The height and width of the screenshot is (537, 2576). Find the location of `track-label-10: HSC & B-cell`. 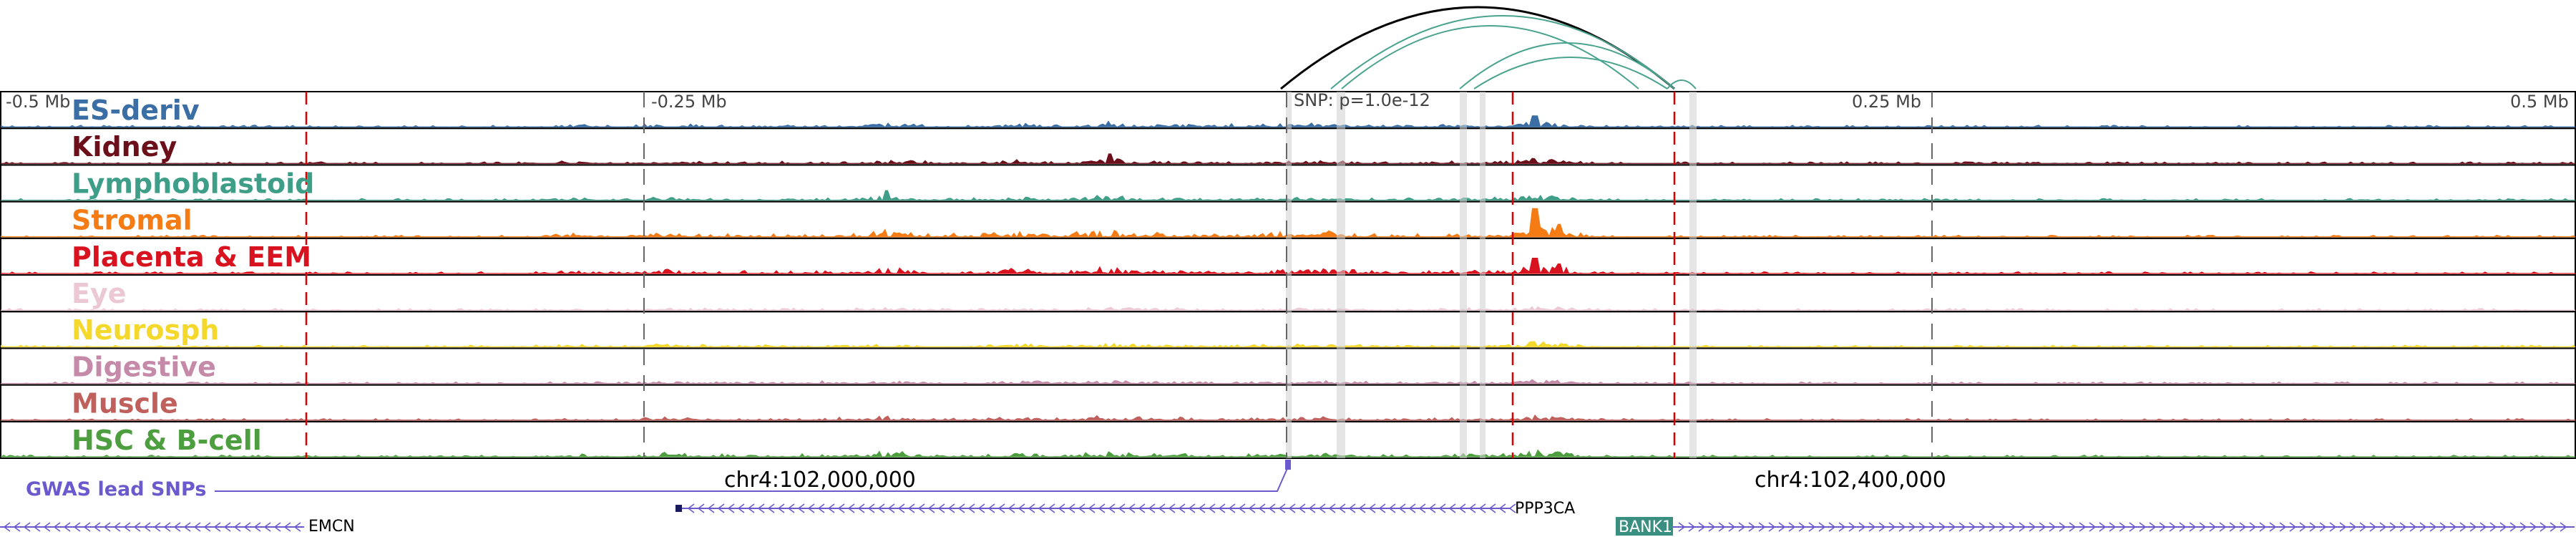

track-label-10: HSC & B-cell is located at coordinates (167, 440).